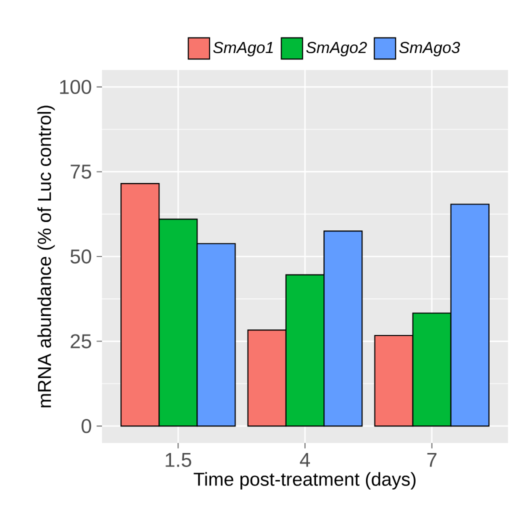 Image resolution: width=509 pixels, height=508 pixels. I want to click on x-tick-label: 7, so click(431, 460).